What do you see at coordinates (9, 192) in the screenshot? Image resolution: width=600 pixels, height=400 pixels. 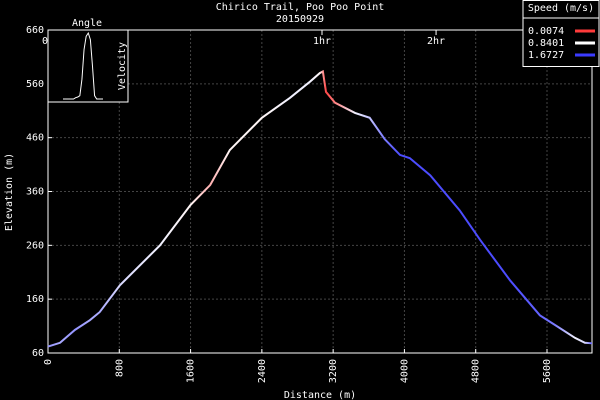 I see `y-axis-label: Elevation (m)` at bounding box center [9, 192].